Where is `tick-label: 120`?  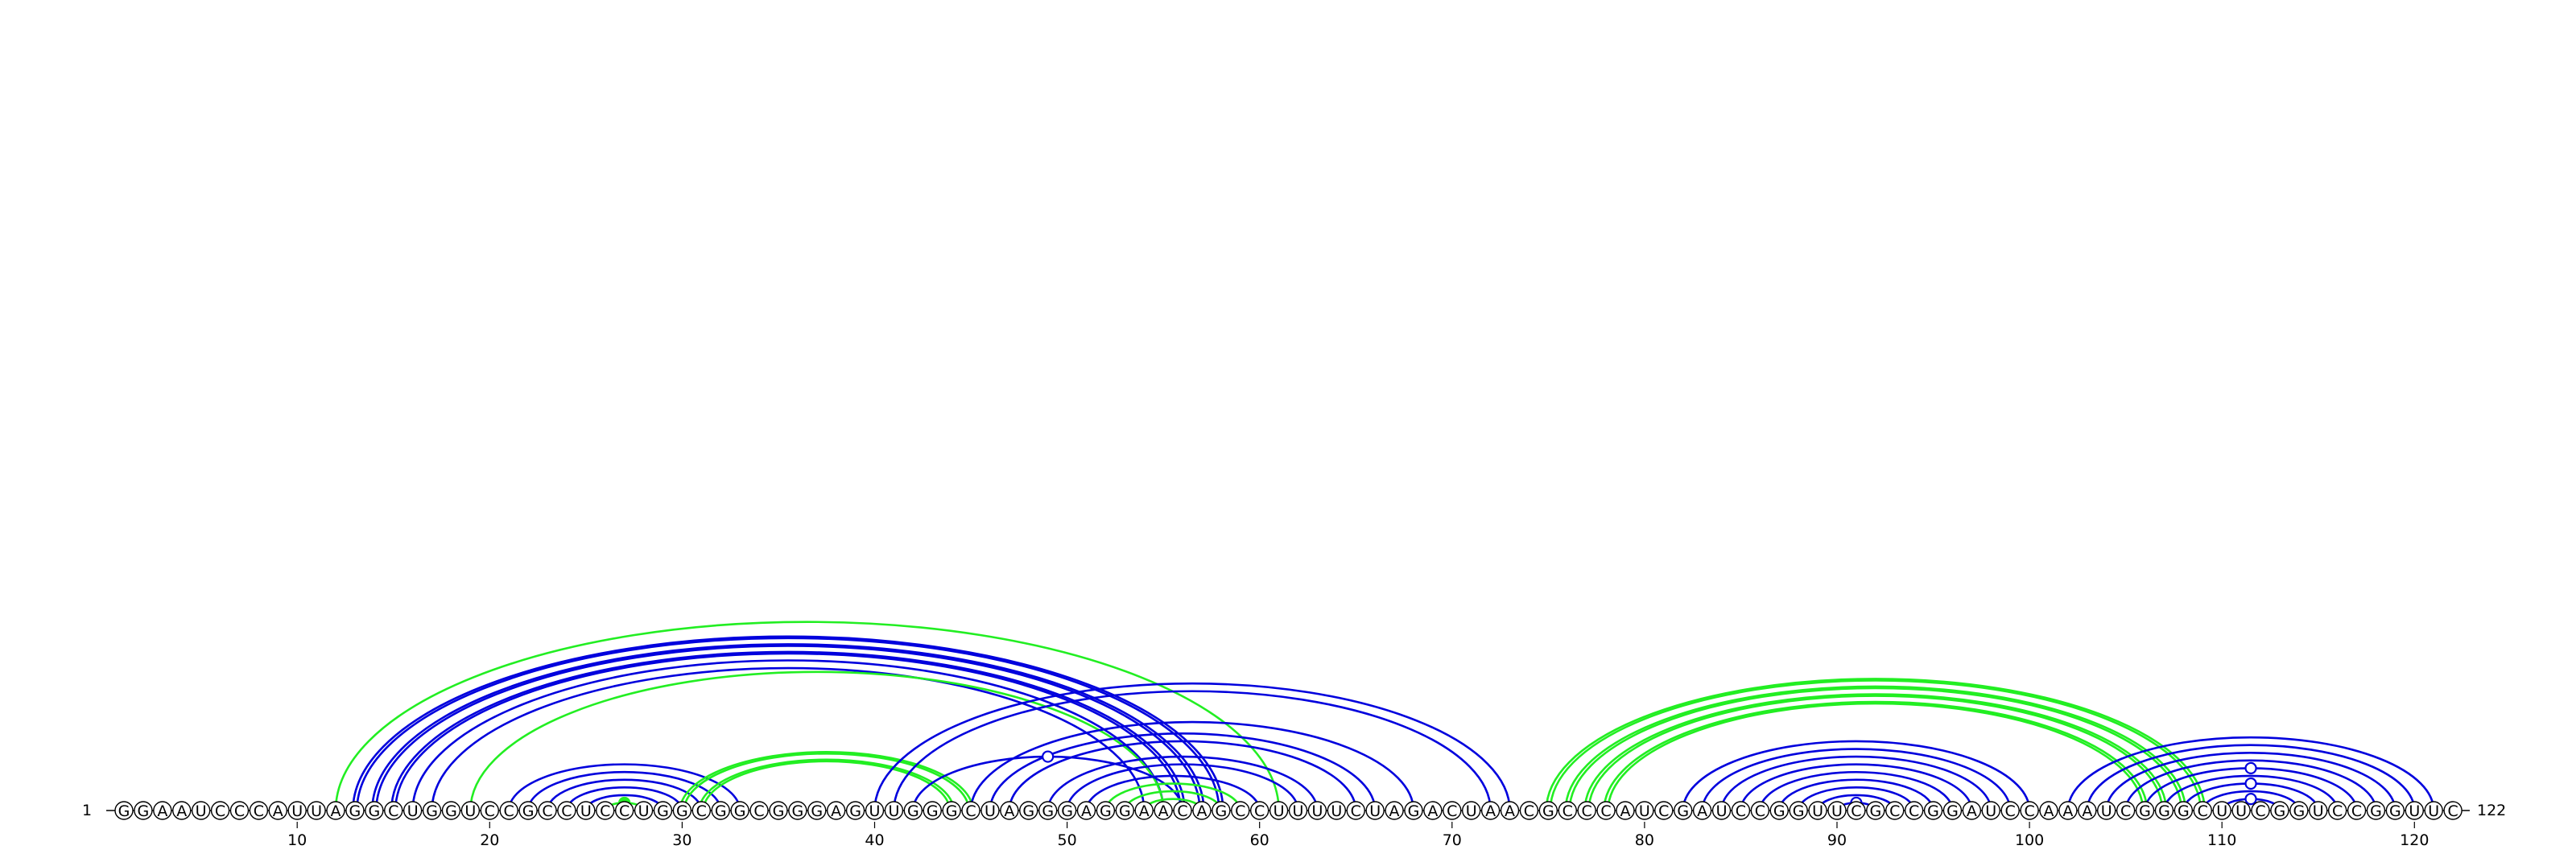 tick-label: 120 is located at coordinates (2414, 840).